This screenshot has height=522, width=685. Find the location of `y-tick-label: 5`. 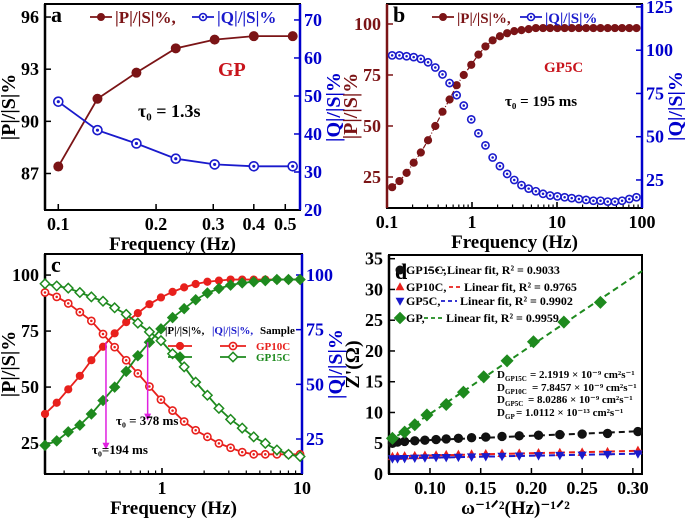

y-tick-label: 5 is located at coordinates (378, 443).